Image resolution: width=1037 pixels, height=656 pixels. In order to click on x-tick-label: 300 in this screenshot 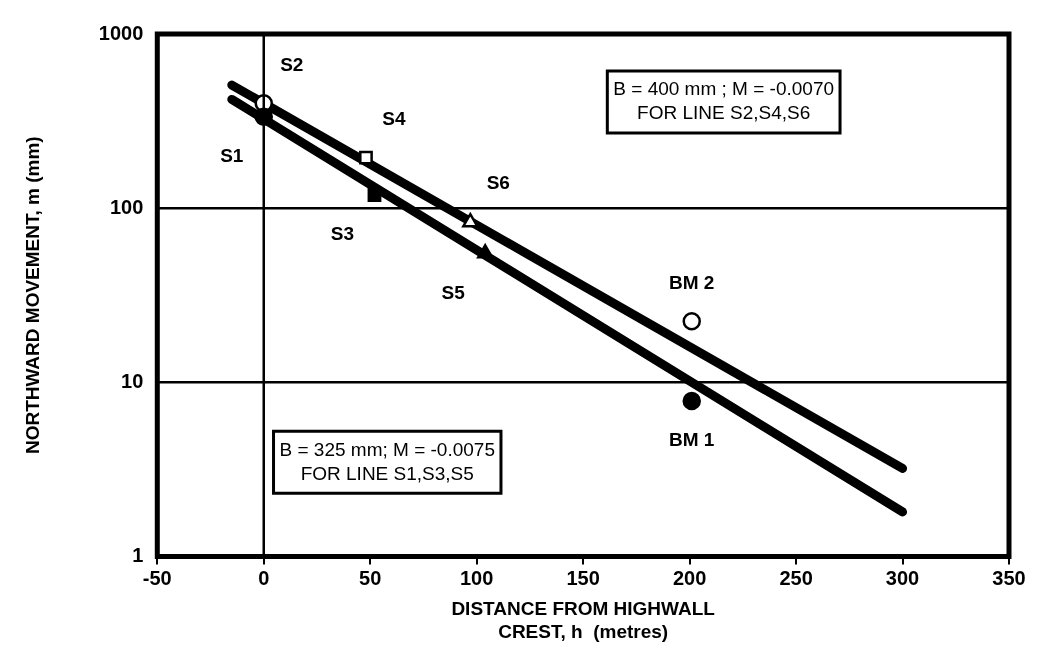, I will do `click(902, 577)`.